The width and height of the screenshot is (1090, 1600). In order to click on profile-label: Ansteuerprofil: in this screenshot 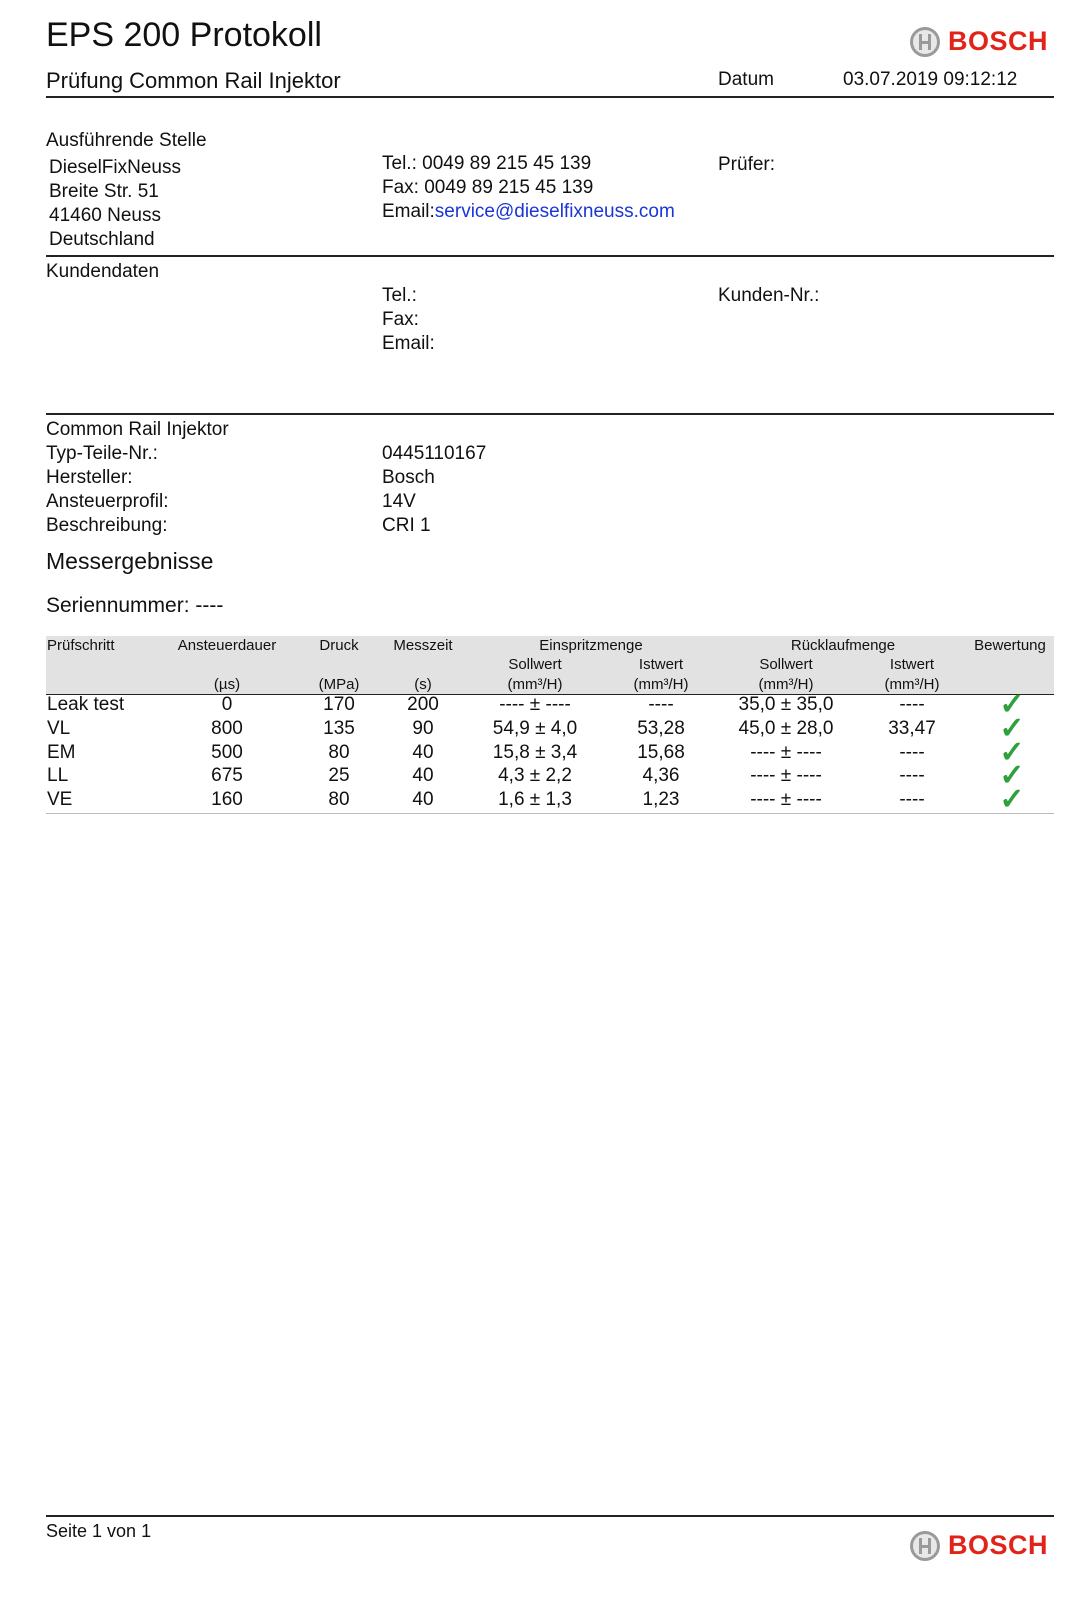, I will do `click(107, 501)`.